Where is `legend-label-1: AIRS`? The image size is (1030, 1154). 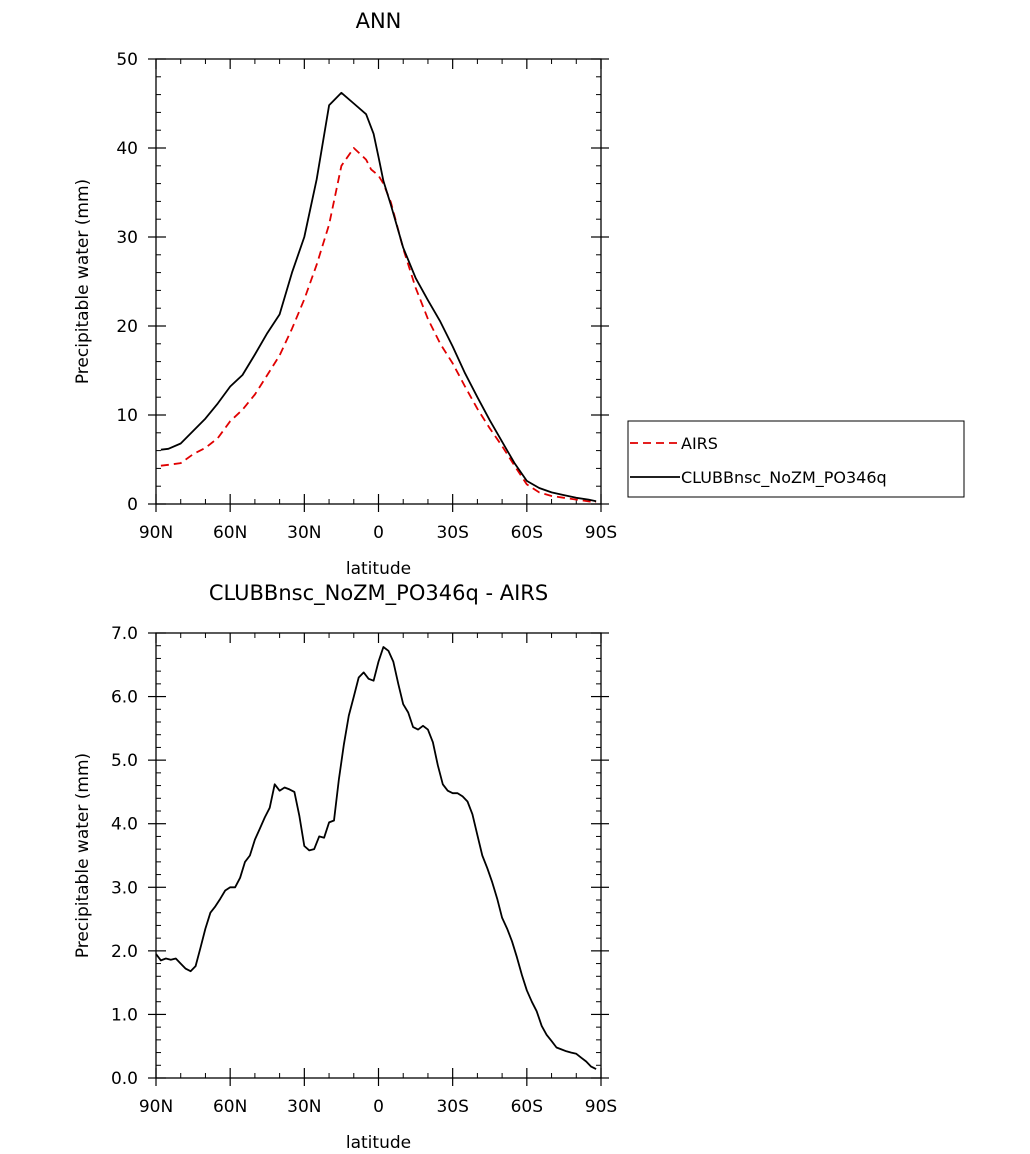 legend-label-1: AIRS is located at coordinates (699, 443).